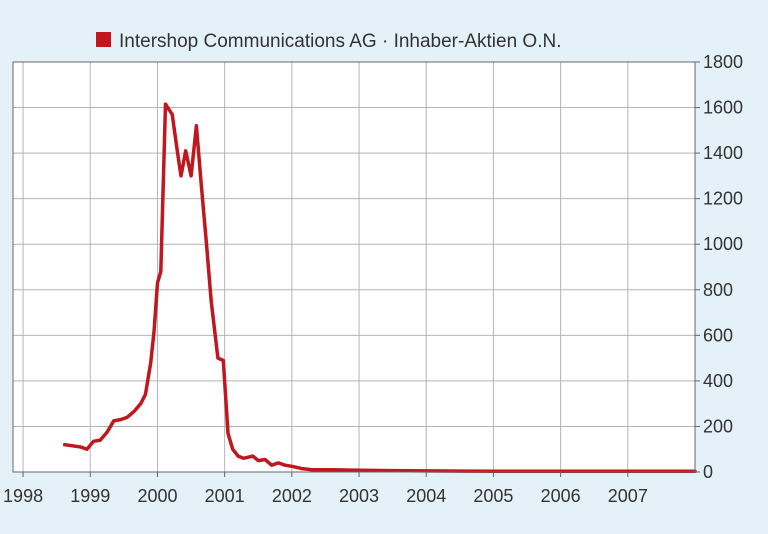 The height and width of the screenshot is (534, 768). Describe the element at coordinates (723, 153) in the screenshot. I see `y-tick-label: 1400` at that location.